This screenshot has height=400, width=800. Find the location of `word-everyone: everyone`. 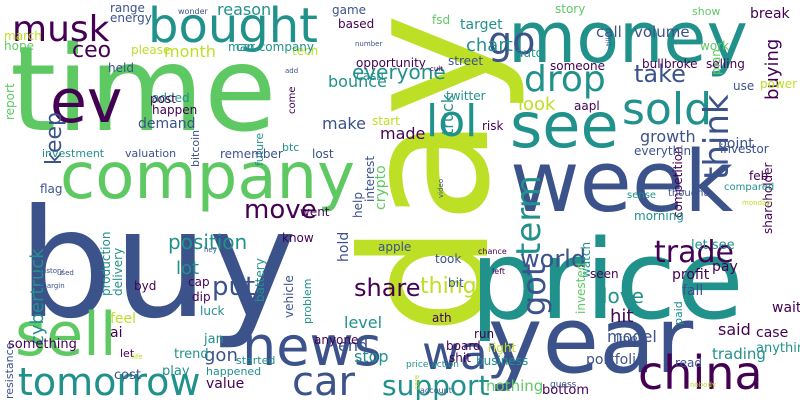

word-everyone: everyone is located at coordinates (399, 72).